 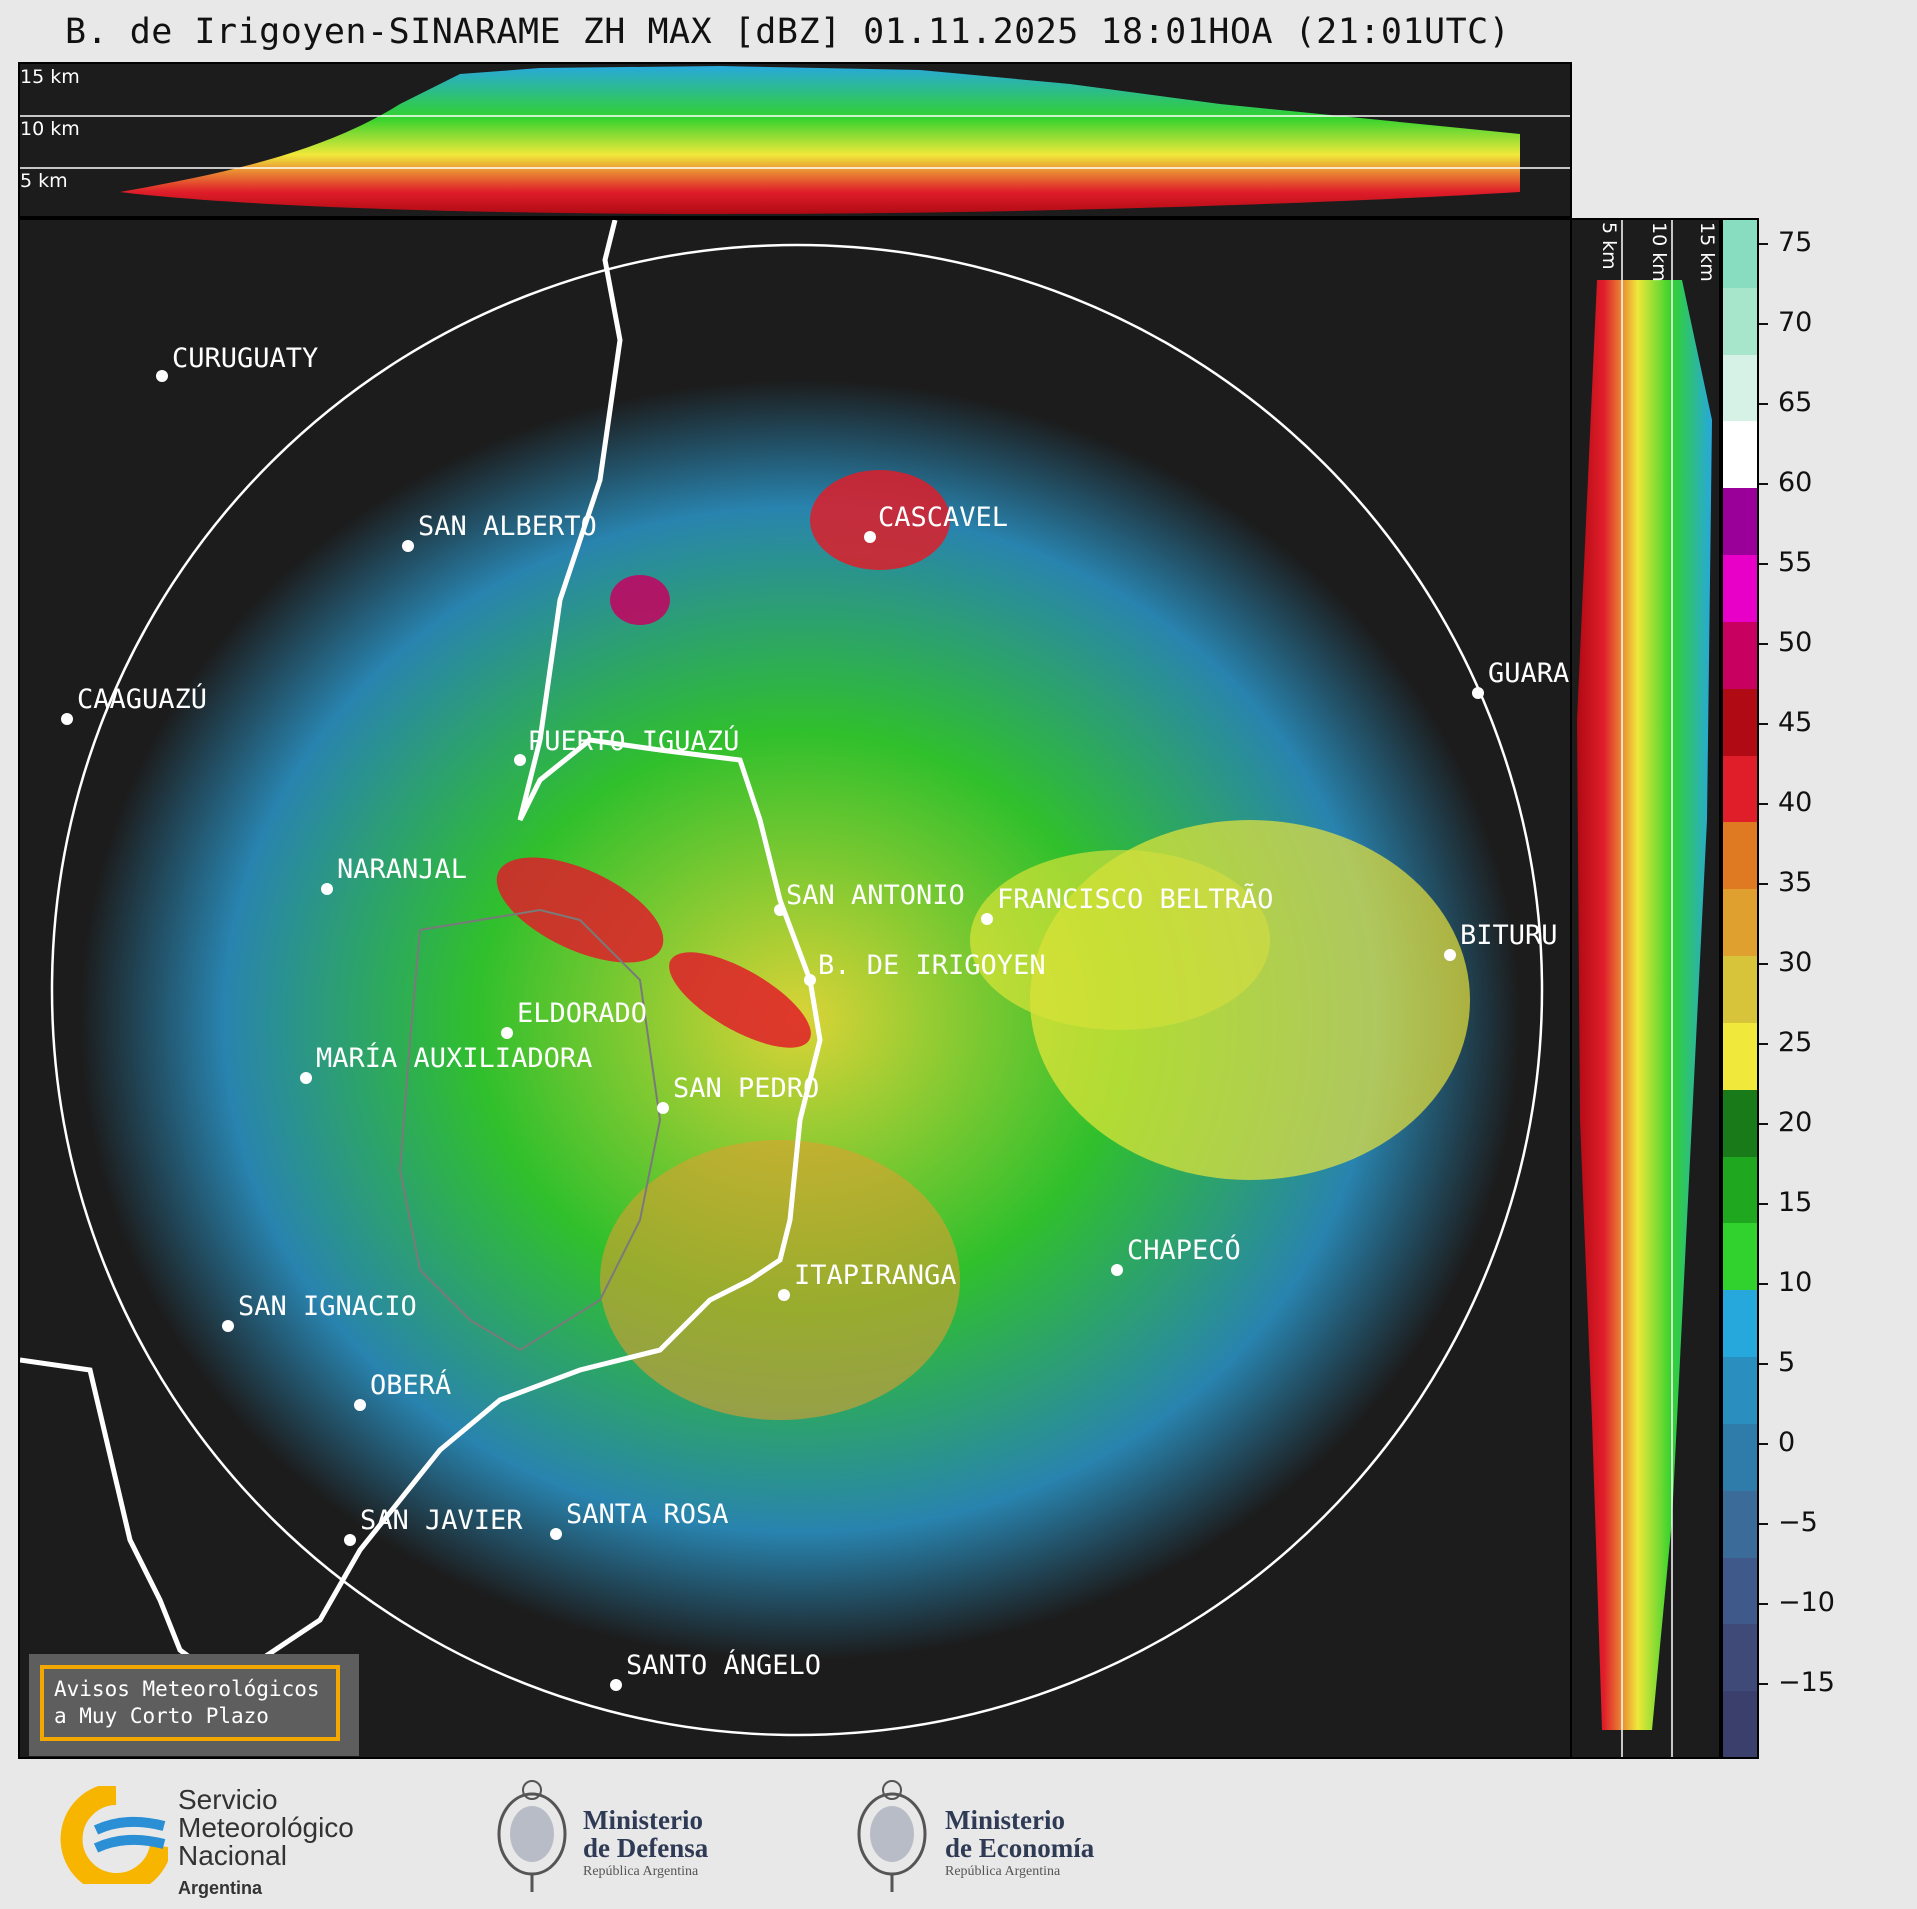 What do you see at coordinates (1785, 1122) in the screenshot?
I see `colorbar-tick-label: 20` at bounding box center [1785, 1122].